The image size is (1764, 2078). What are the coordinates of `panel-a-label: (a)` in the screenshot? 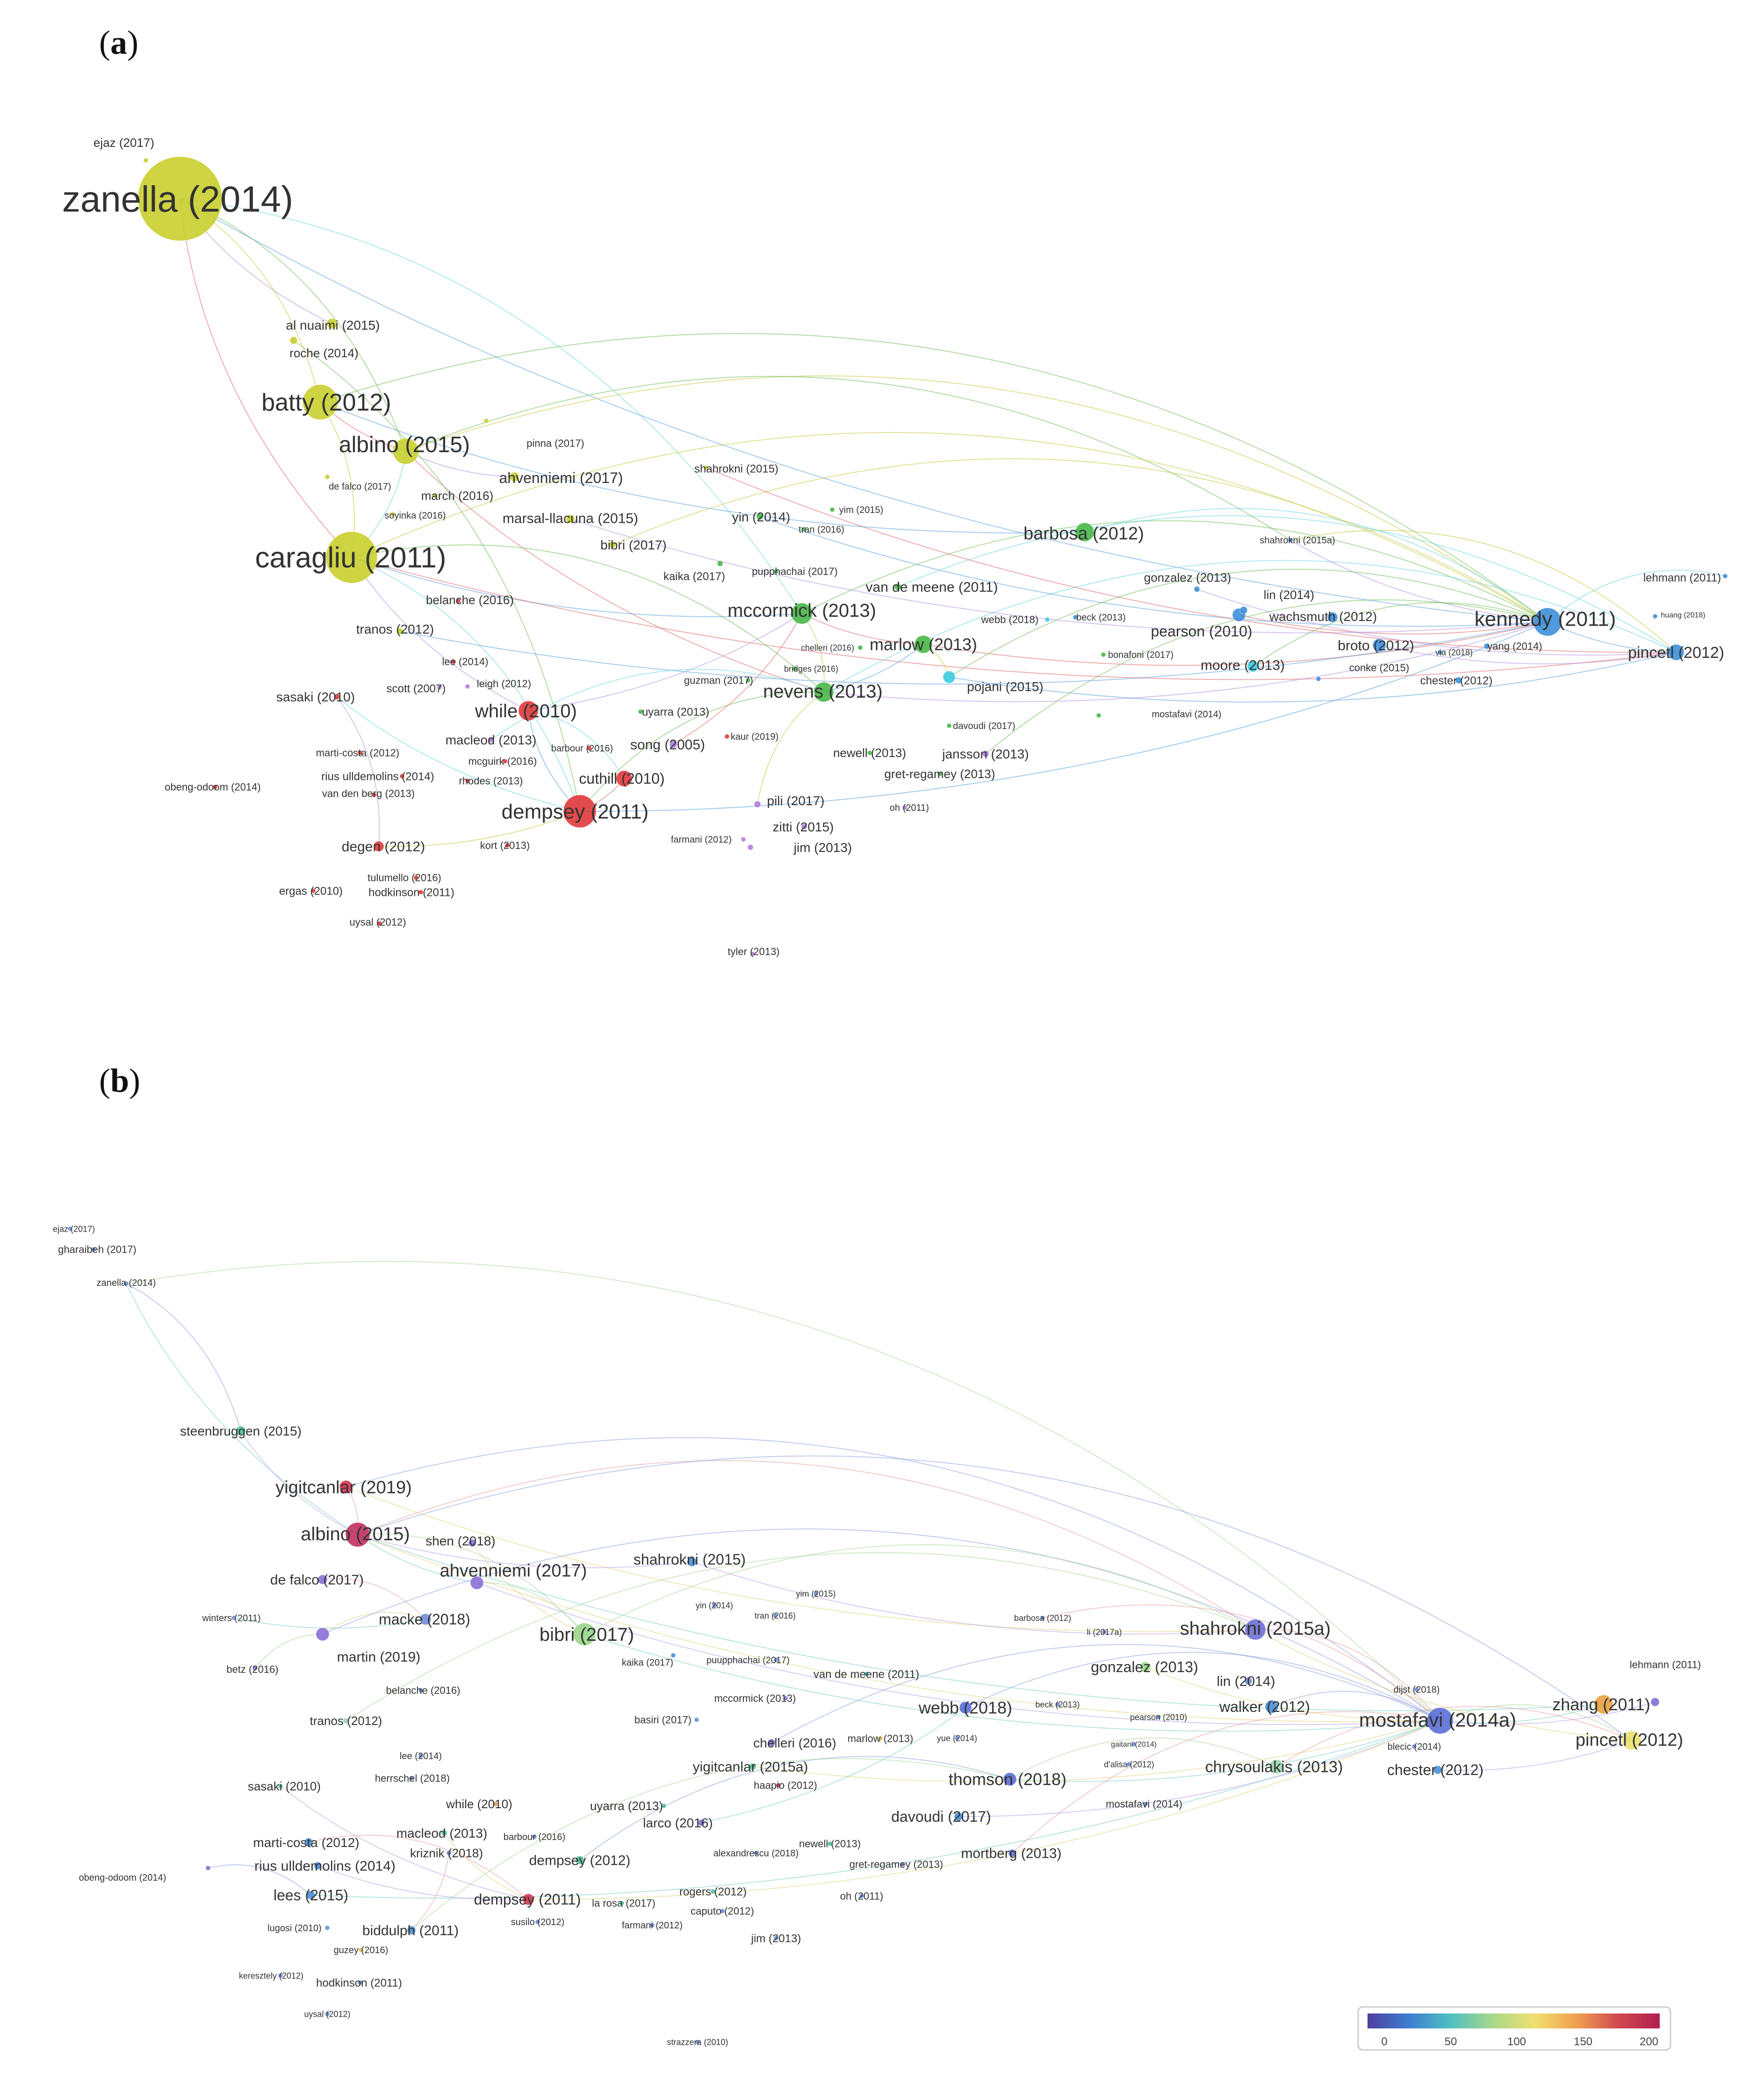 It's located at (118, 42).